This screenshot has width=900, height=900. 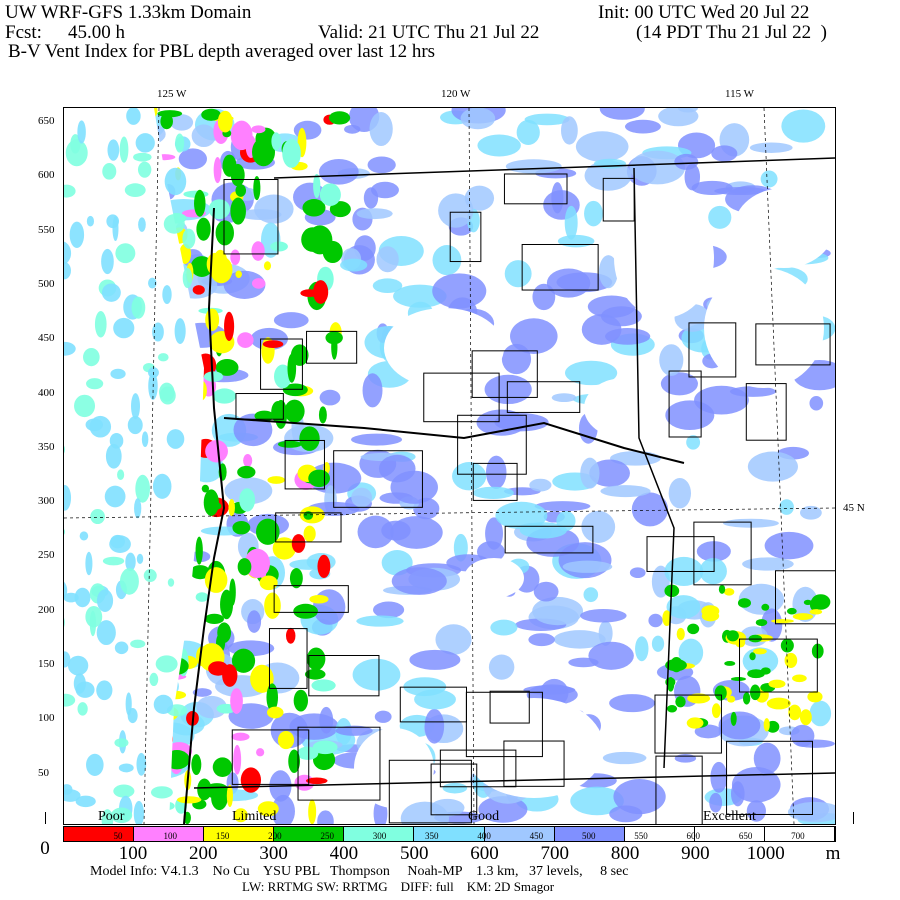 I want to click on bin-label: 400, so click(x=484, y=836).